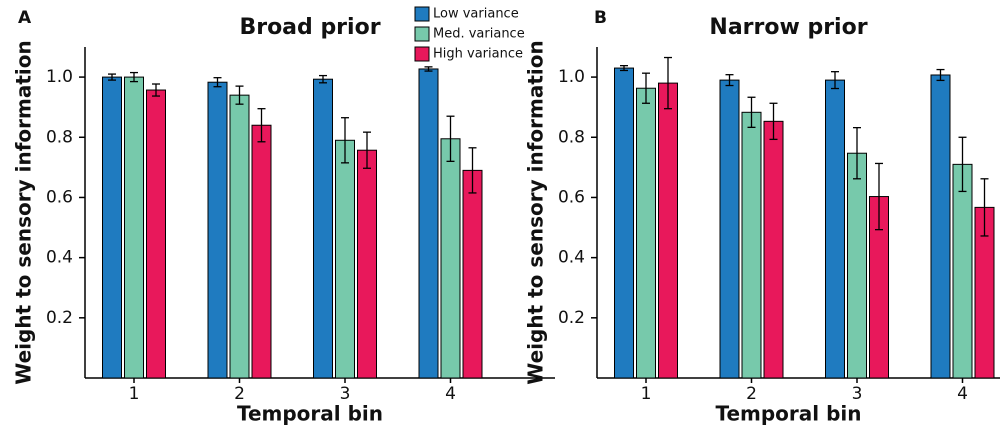  What do you see at coordinates (478, 54) in the screenshot?
I see `legend-label: High variance` at bounding box center [478, 54].